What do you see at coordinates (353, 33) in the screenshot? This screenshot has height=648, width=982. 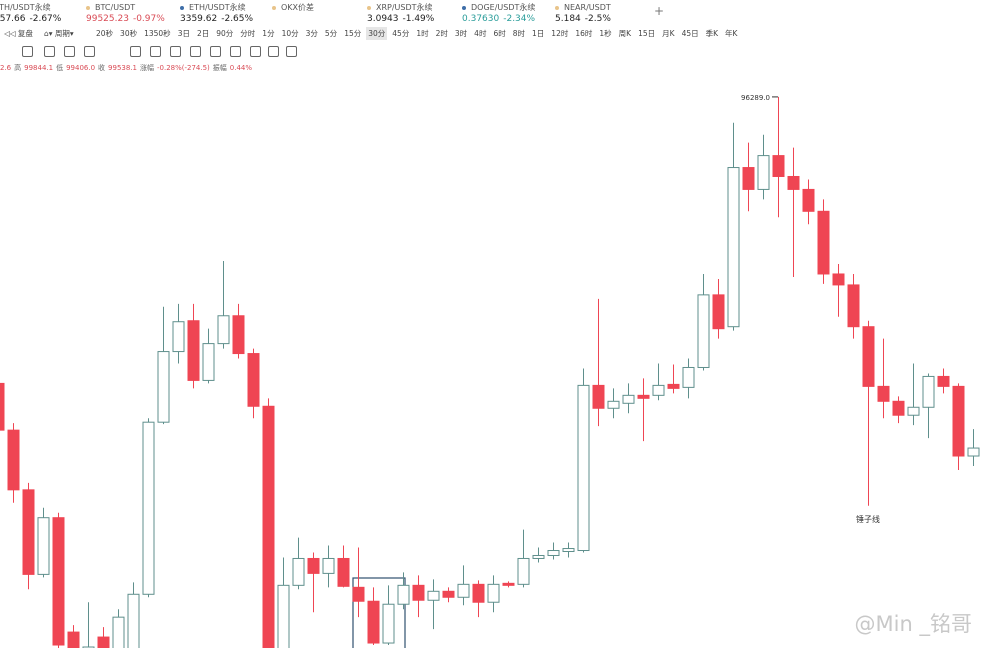 I see `period-option: 15分` at bounding box center [353, 33].